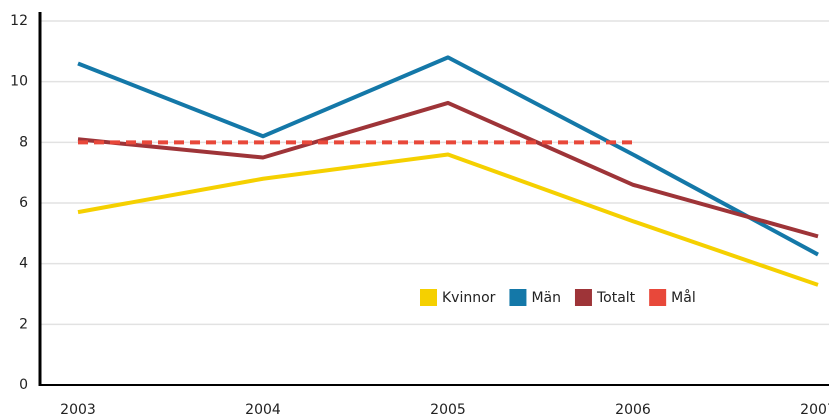 This screenshot has width=829, height=419. Describe the element at coordinates (546, 298) in the screenshot. I see `legend-label: Män` at that location.